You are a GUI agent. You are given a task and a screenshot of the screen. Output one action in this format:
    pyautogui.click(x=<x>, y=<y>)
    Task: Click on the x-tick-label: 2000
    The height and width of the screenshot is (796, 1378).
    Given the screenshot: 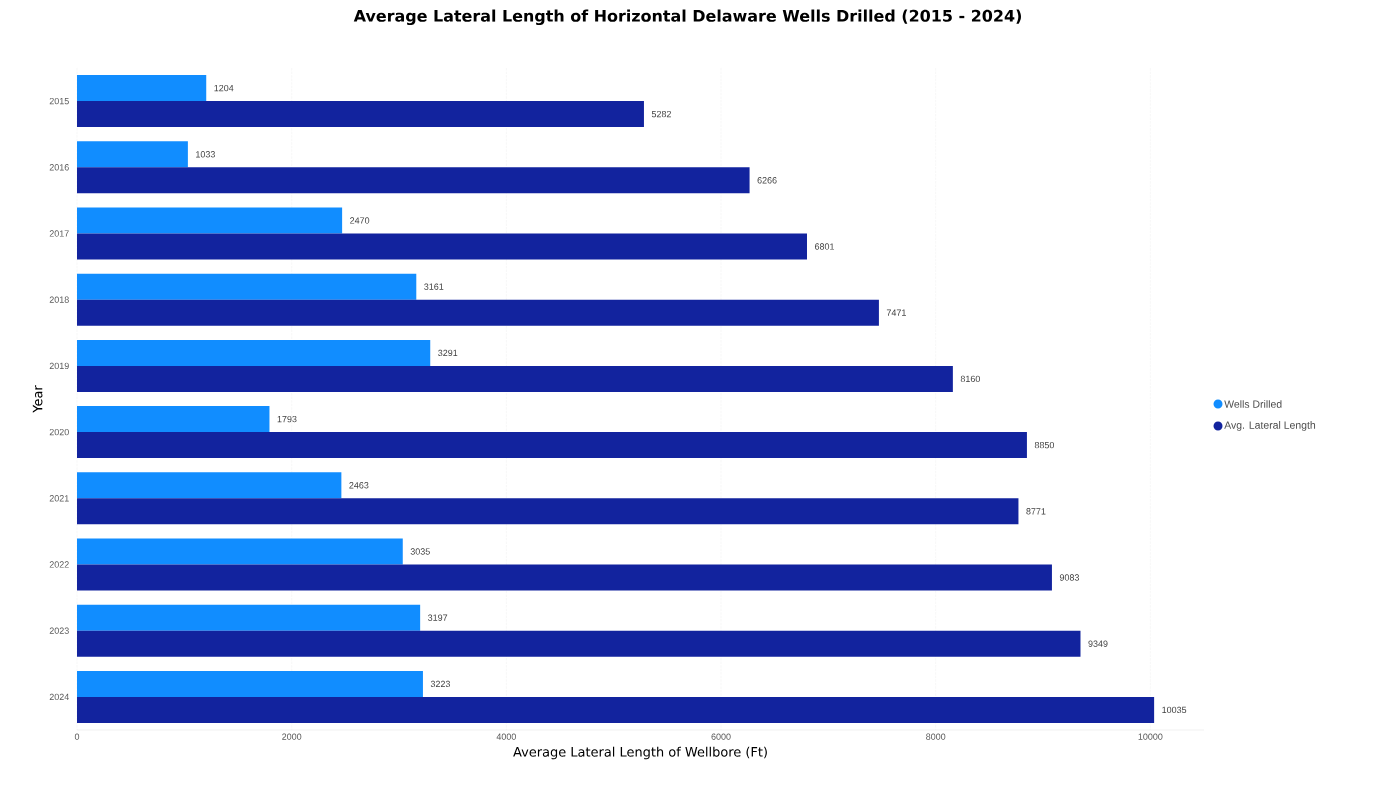 What is the action you would take?
    pyautogui.click(x=292, y=736)
    